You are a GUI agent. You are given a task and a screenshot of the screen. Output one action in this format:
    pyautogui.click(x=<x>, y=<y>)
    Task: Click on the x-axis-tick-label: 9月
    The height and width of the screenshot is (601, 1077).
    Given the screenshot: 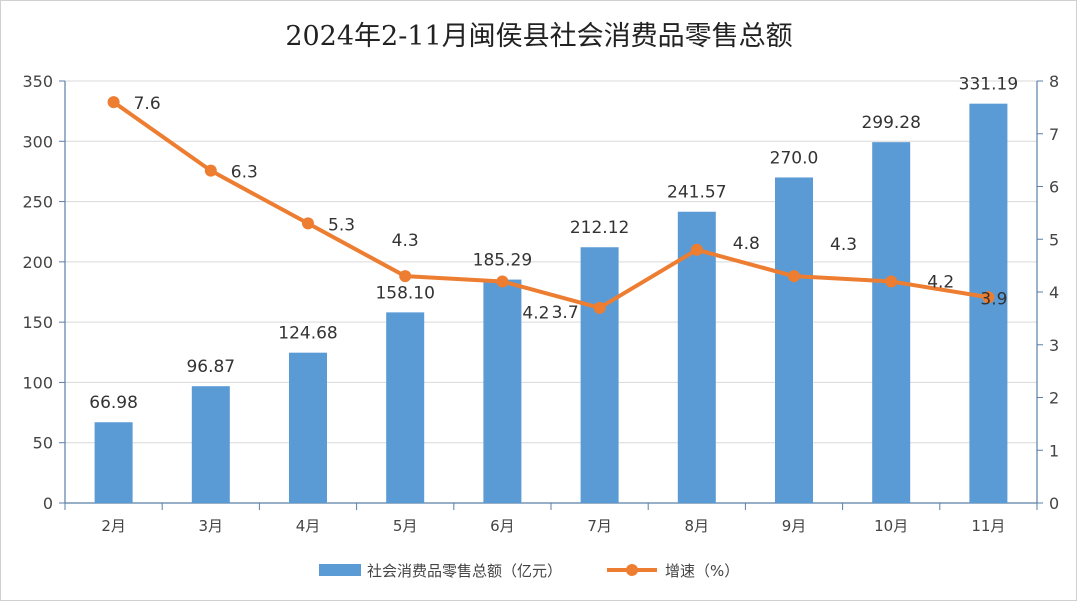 What is the action you would take?
    pyautogui.click(x=794, y=526)
    